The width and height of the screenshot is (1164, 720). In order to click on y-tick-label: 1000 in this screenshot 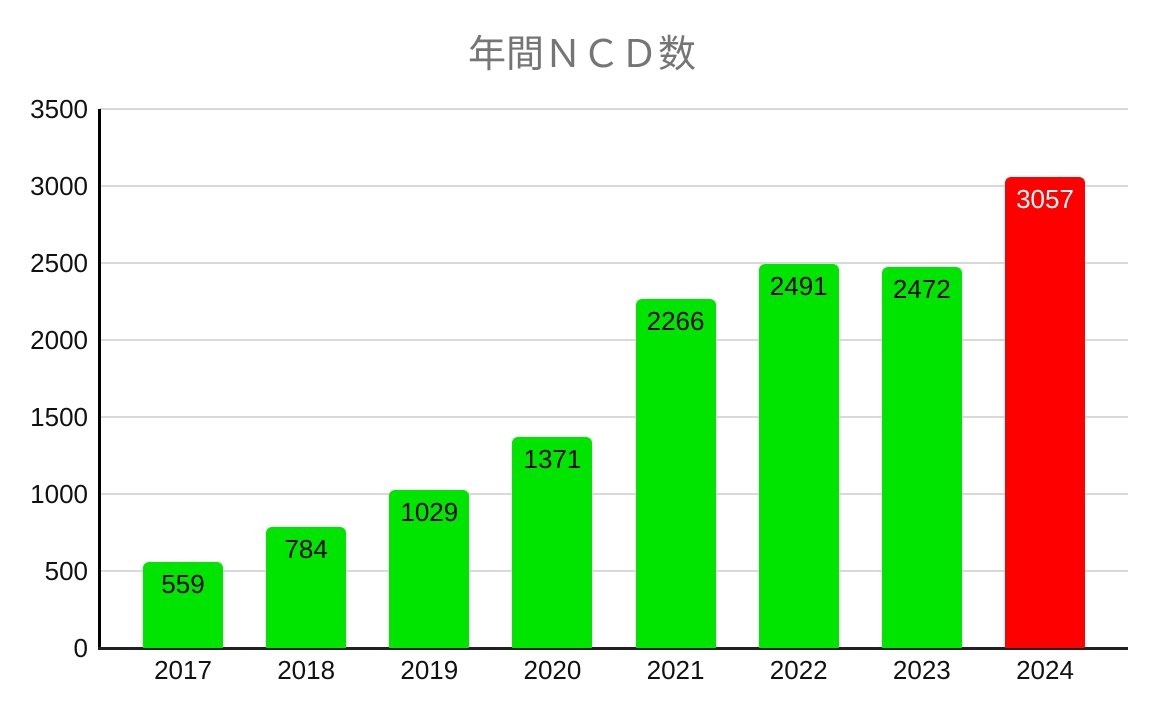, I will do `click(59, 494)`.